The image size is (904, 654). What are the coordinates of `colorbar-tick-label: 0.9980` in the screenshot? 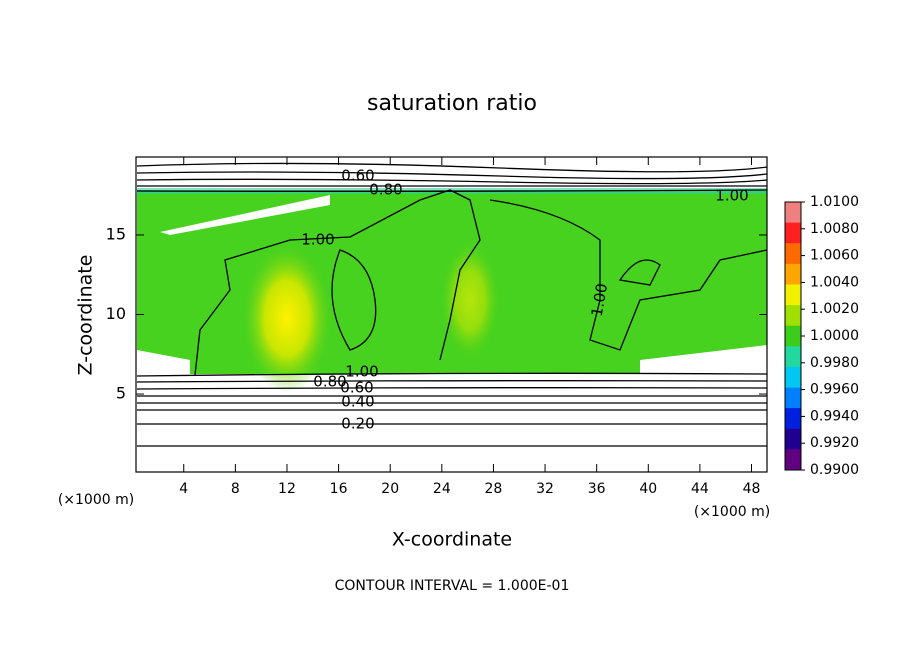 It's located at (834, 363).